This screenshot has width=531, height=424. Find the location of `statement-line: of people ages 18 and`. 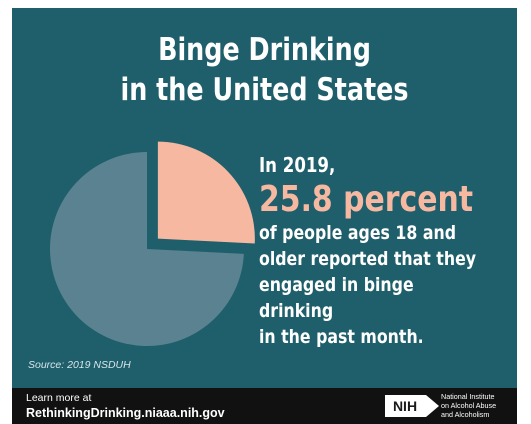

statement-line: of people ages 18 and is located at coordinates (357, 233).